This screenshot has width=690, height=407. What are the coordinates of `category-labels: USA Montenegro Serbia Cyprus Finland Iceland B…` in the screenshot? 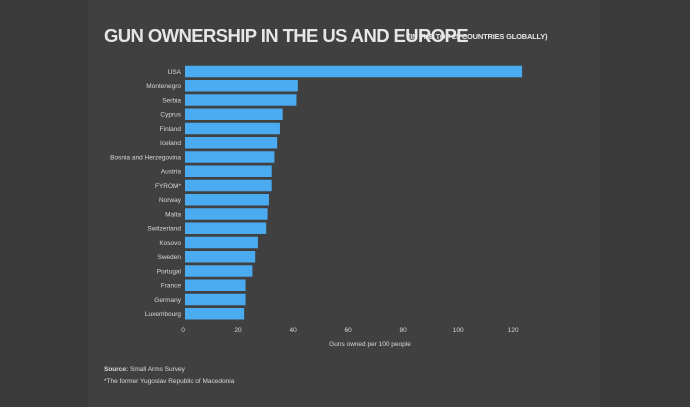 It's located at (146, 193).